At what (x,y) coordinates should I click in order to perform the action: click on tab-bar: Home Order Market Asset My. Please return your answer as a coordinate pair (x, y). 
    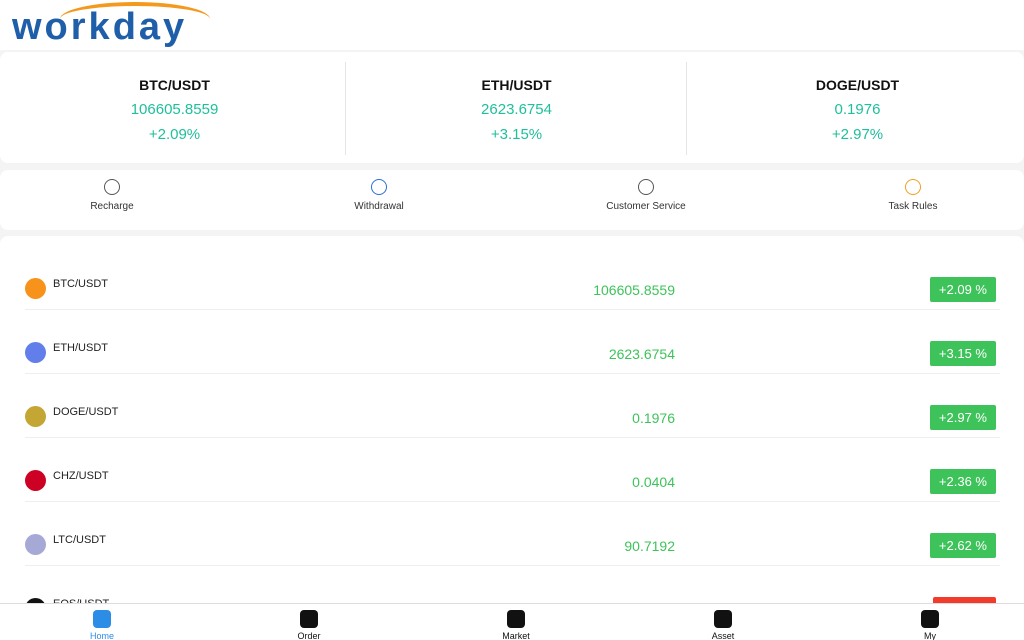
    Looking at the image, I should click on (512, 621).